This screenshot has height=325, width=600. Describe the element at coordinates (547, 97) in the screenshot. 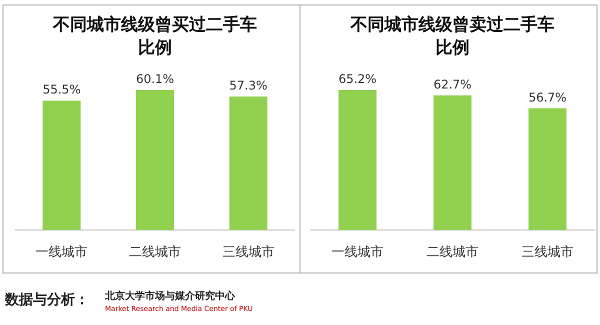

I see `data-label: 56.7%` at that location.